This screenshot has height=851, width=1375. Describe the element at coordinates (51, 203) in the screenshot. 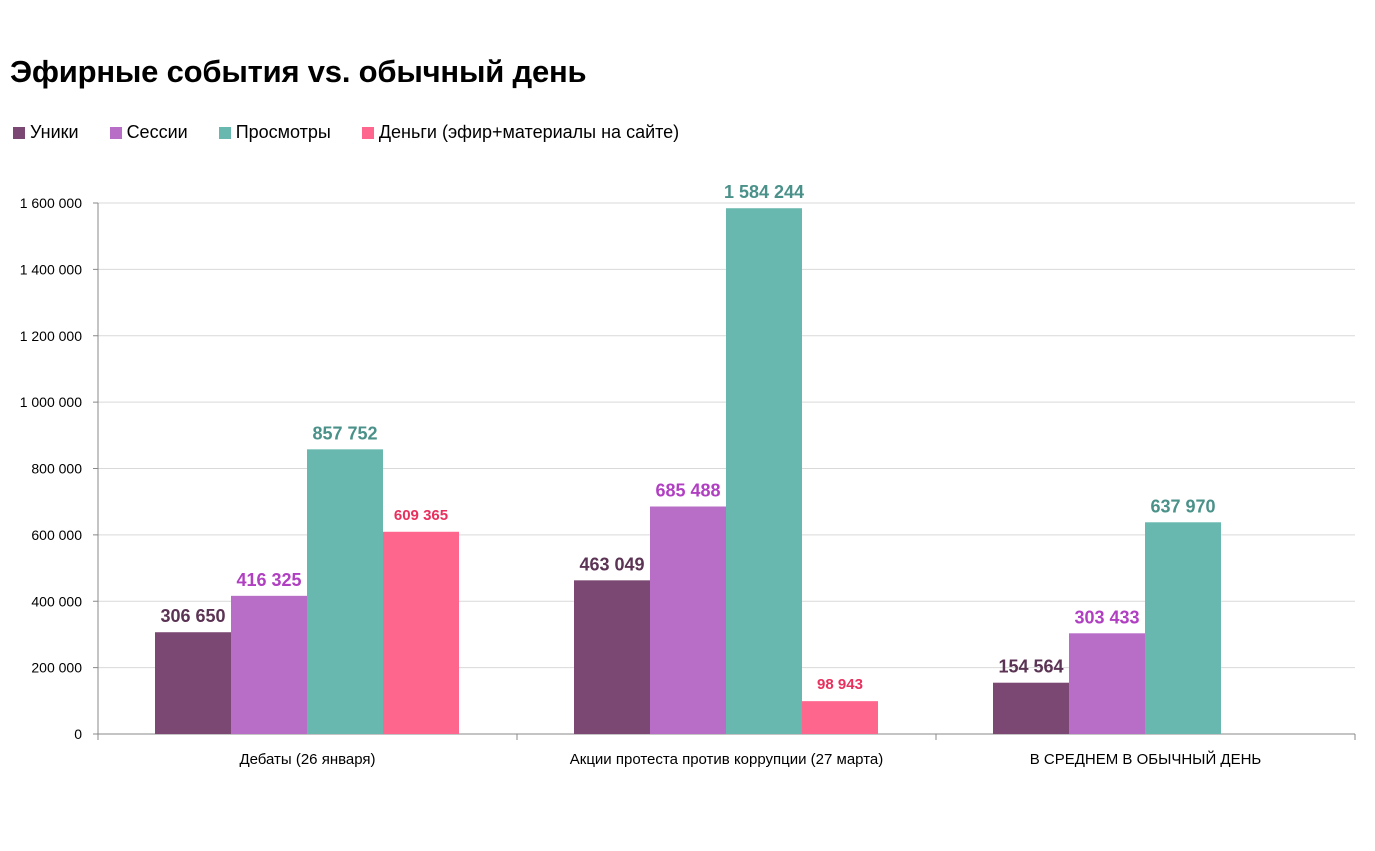

I see `y-tick-label: 1 600 000` at that location.